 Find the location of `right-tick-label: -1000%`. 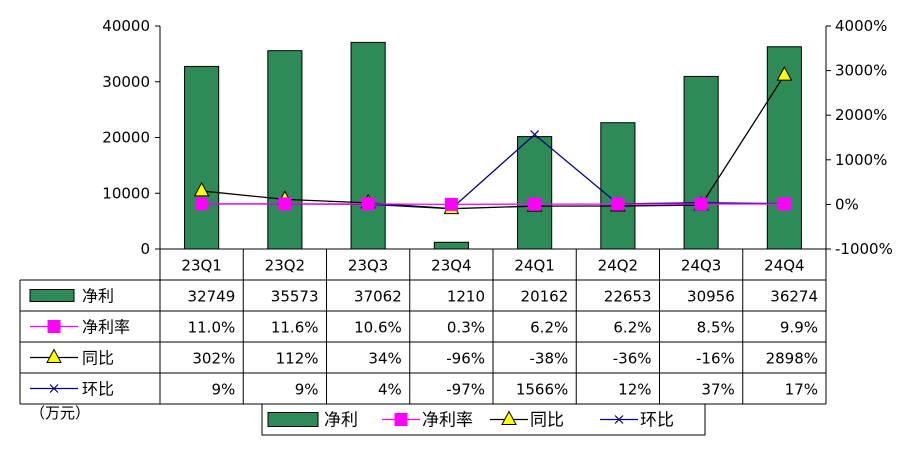

right-tick-label: -1000% is located at coordinates (864, 249).